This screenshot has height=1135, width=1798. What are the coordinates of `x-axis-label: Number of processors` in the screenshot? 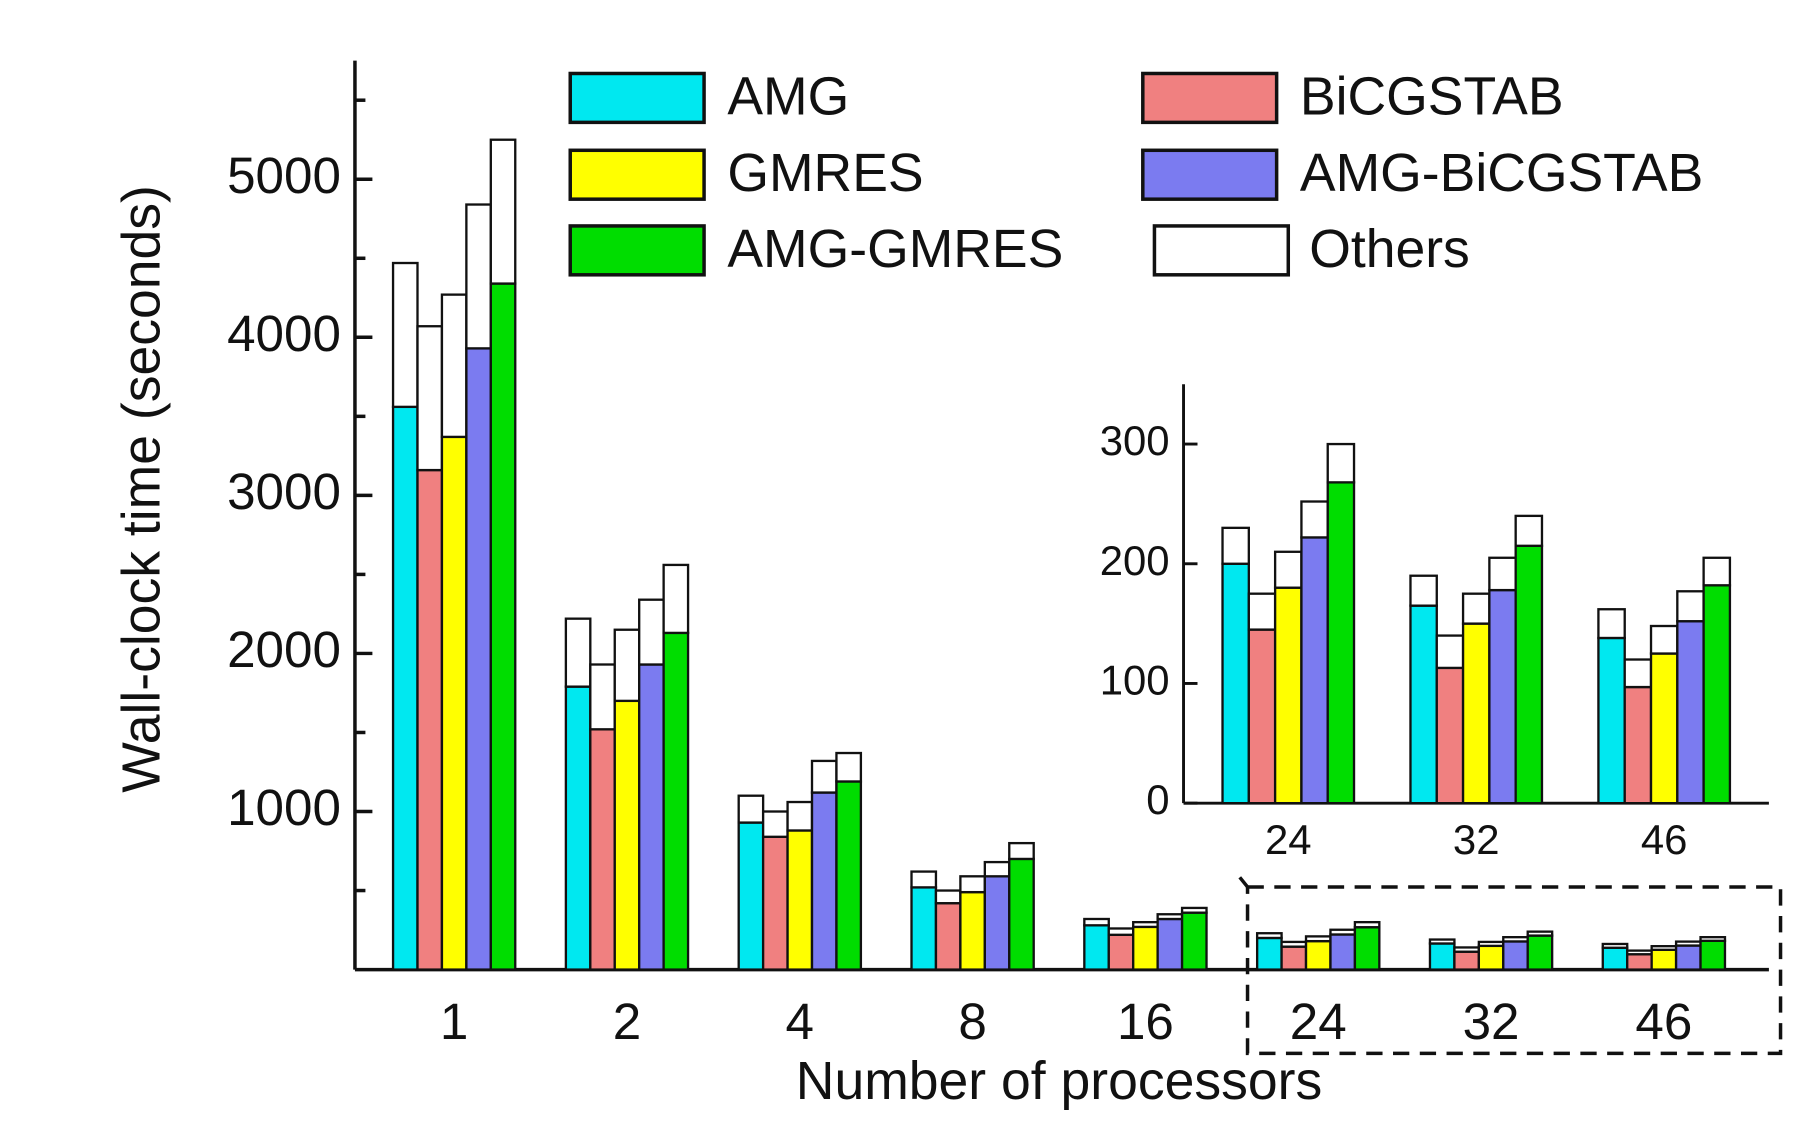 It's located at (1059, 1081).